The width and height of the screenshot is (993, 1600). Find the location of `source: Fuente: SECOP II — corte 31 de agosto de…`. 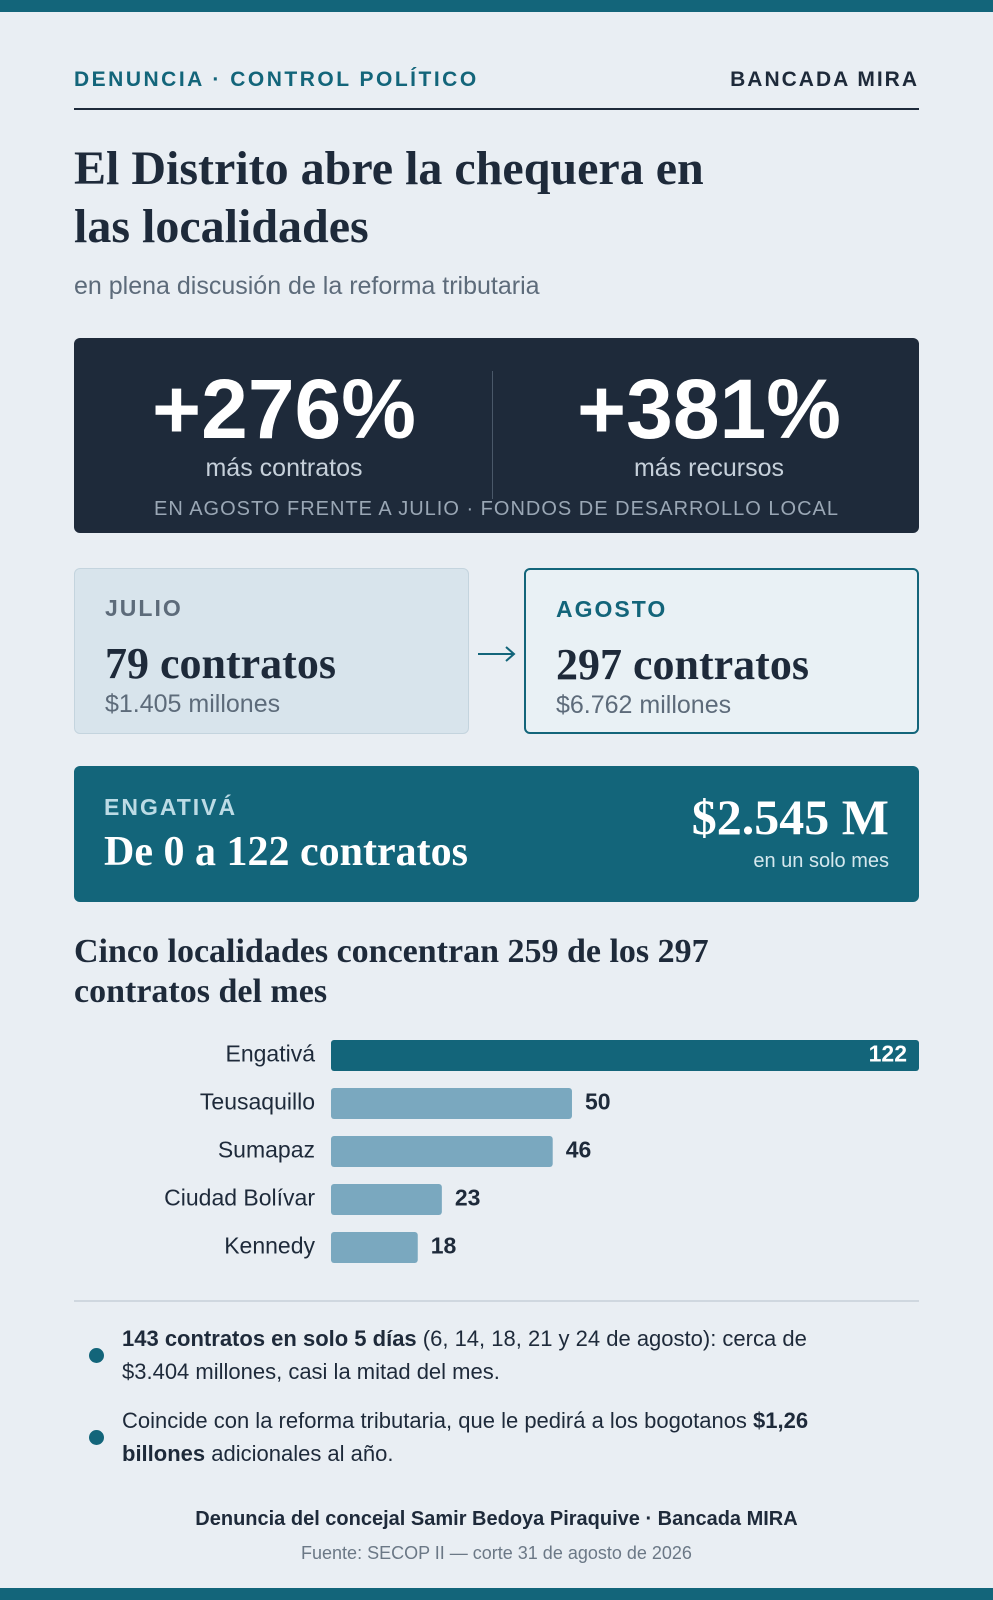

source: Fuente: SECOP II — corte 31 de agosto de… is located at coordinates (496, 1553).